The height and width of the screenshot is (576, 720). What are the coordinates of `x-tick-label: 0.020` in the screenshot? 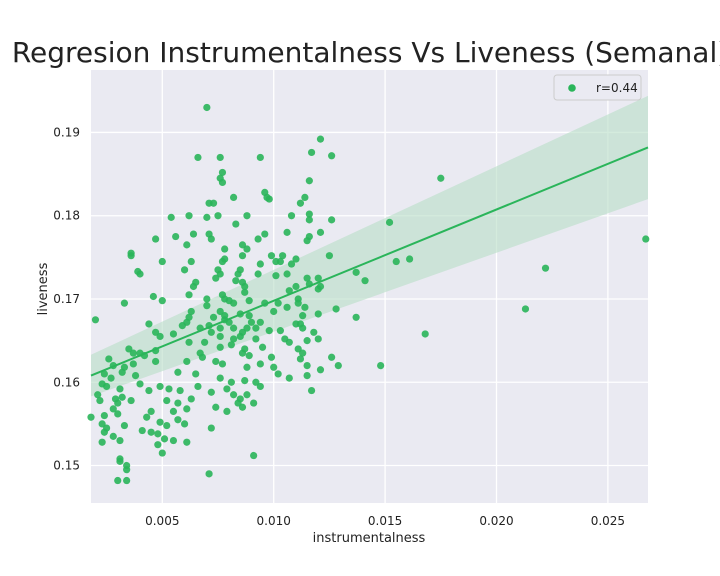 It's located at (496, 521).